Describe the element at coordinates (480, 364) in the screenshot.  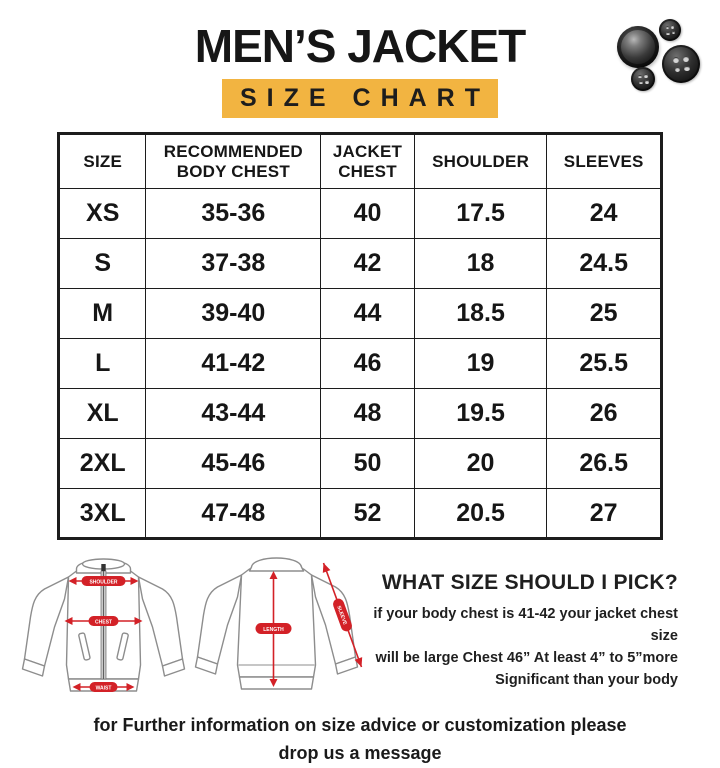
I see `cell-shoulder: 19` at that location.